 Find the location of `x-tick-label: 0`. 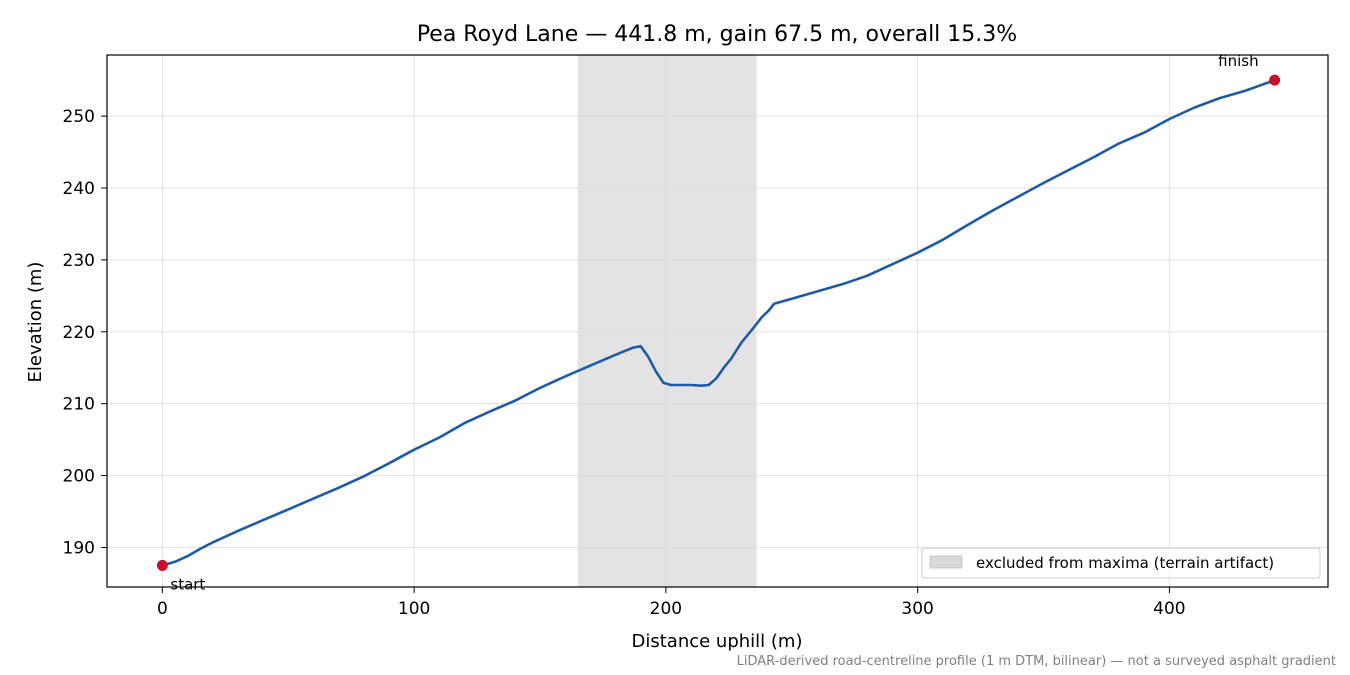

x-tick-label: 0 is located at coordinates (162, 609).